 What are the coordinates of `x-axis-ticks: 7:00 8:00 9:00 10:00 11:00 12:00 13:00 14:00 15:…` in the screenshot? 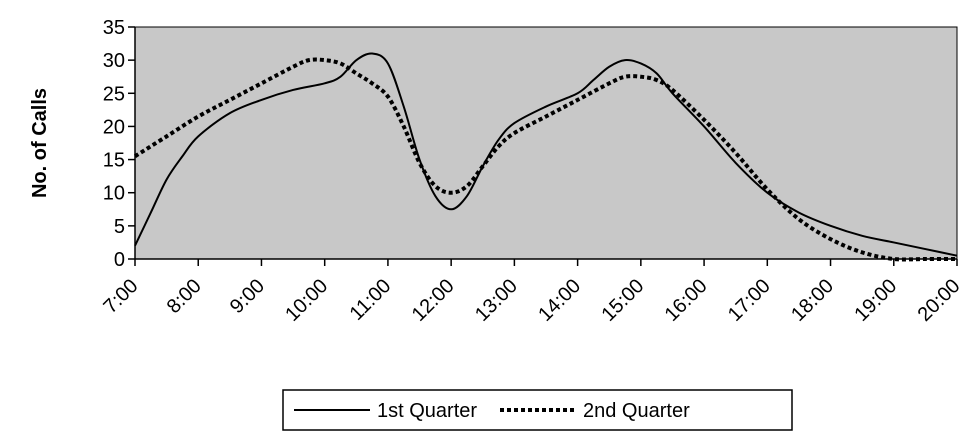 It's located at (529, 292).